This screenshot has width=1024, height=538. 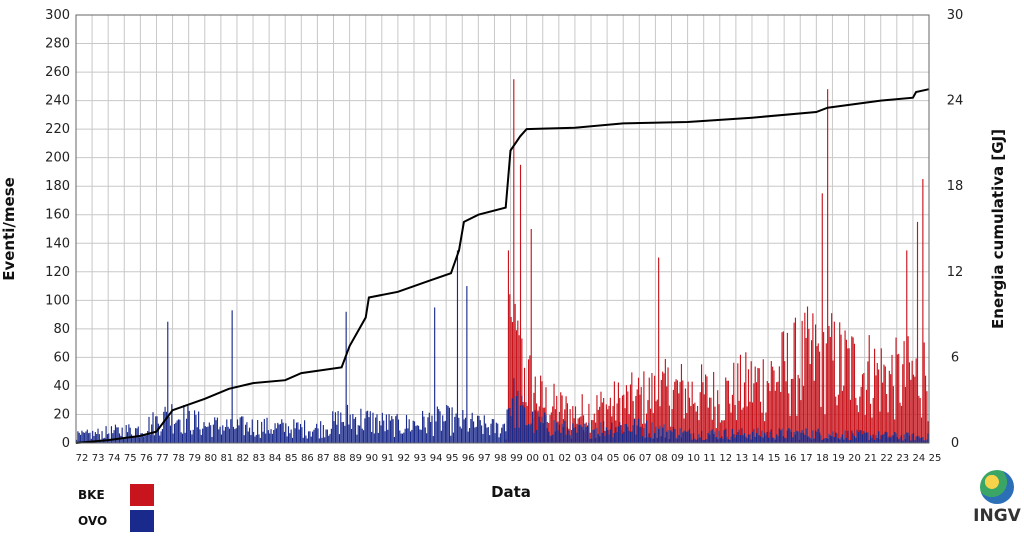 I want to click on y-axis-title: Eventi/mese, so click(x=9, y=229).